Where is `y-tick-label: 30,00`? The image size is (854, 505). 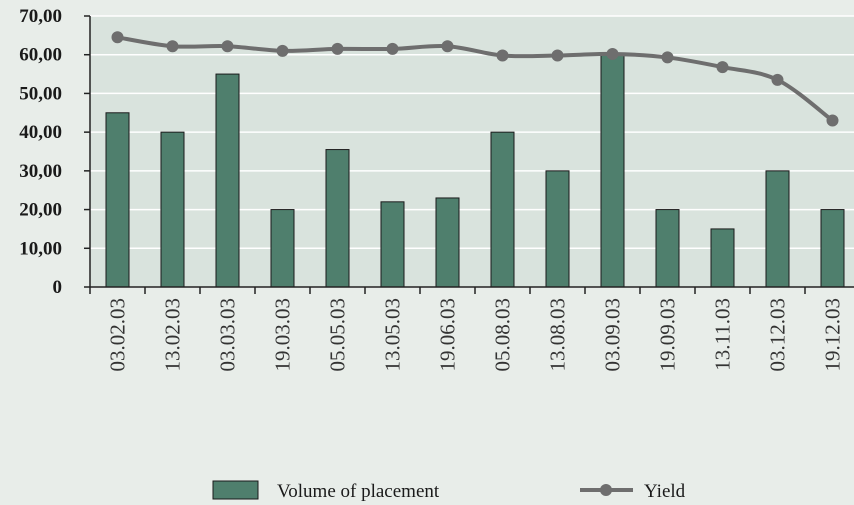 y-tick-label: 30,00 is located at coordinates (40, 171).